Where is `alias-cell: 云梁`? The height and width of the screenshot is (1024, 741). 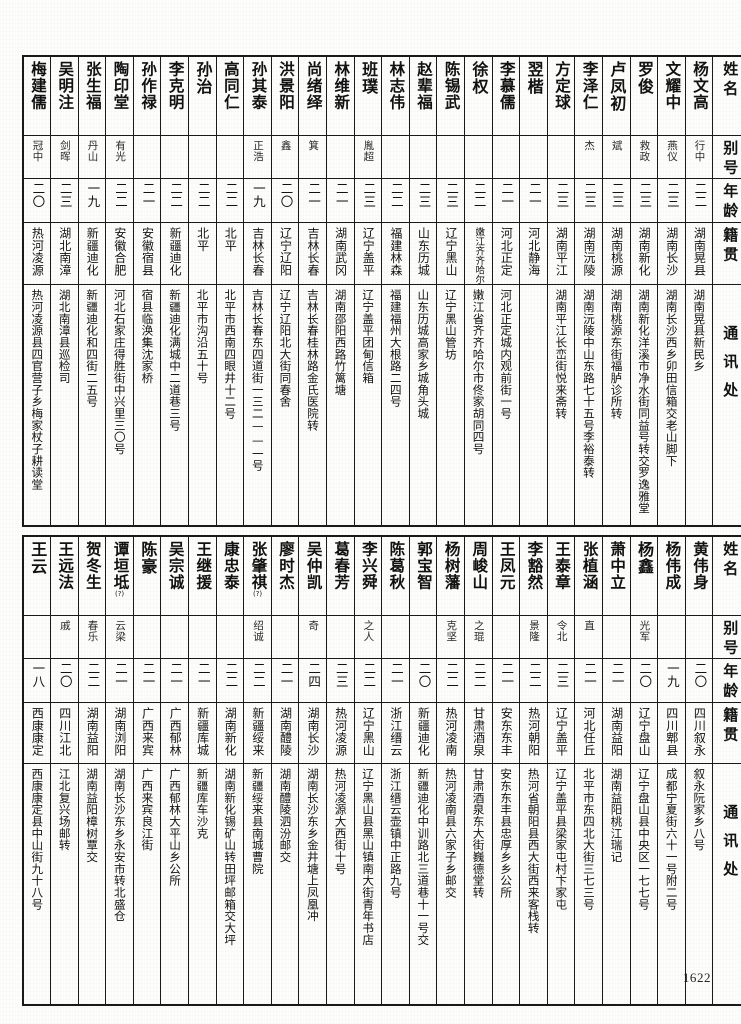
alias-cell: 云梁 is located at coordinates (119, 637).